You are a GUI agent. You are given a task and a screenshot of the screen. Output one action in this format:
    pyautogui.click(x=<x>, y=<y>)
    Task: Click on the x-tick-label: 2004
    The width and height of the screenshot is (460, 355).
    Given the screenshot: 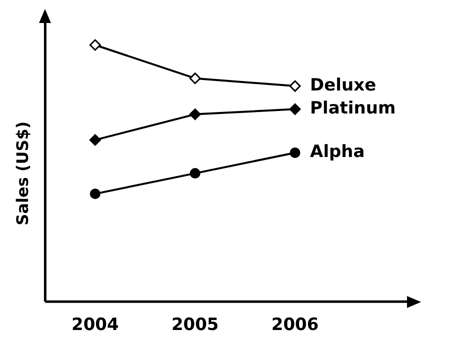 What is the action you would take?
    pyautogui.click(x=95, y=325)
    